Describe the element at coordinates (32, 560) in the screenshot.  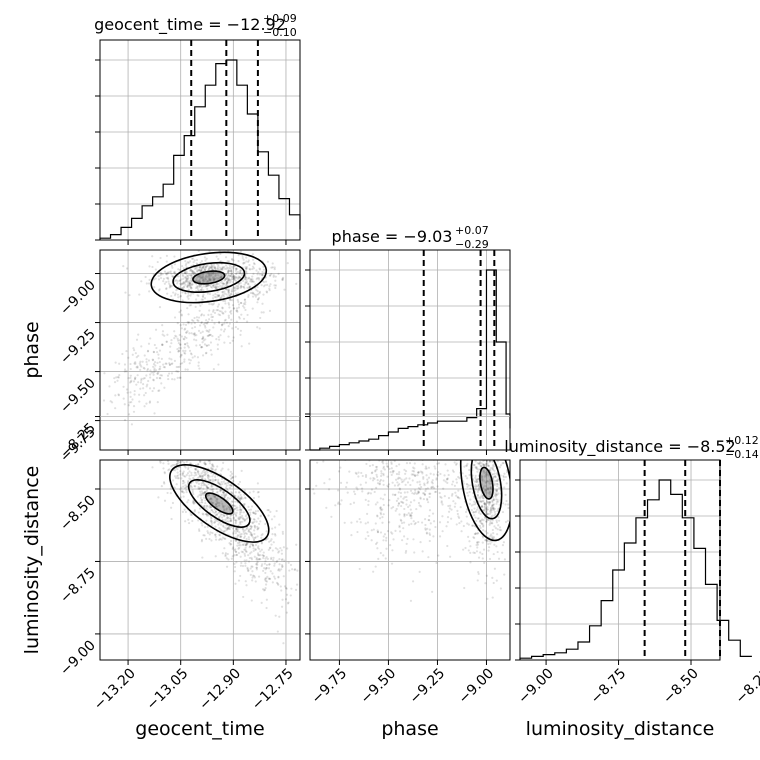
I see `y-axis-label-luminosity-distance: luminosity_distance` at that location.